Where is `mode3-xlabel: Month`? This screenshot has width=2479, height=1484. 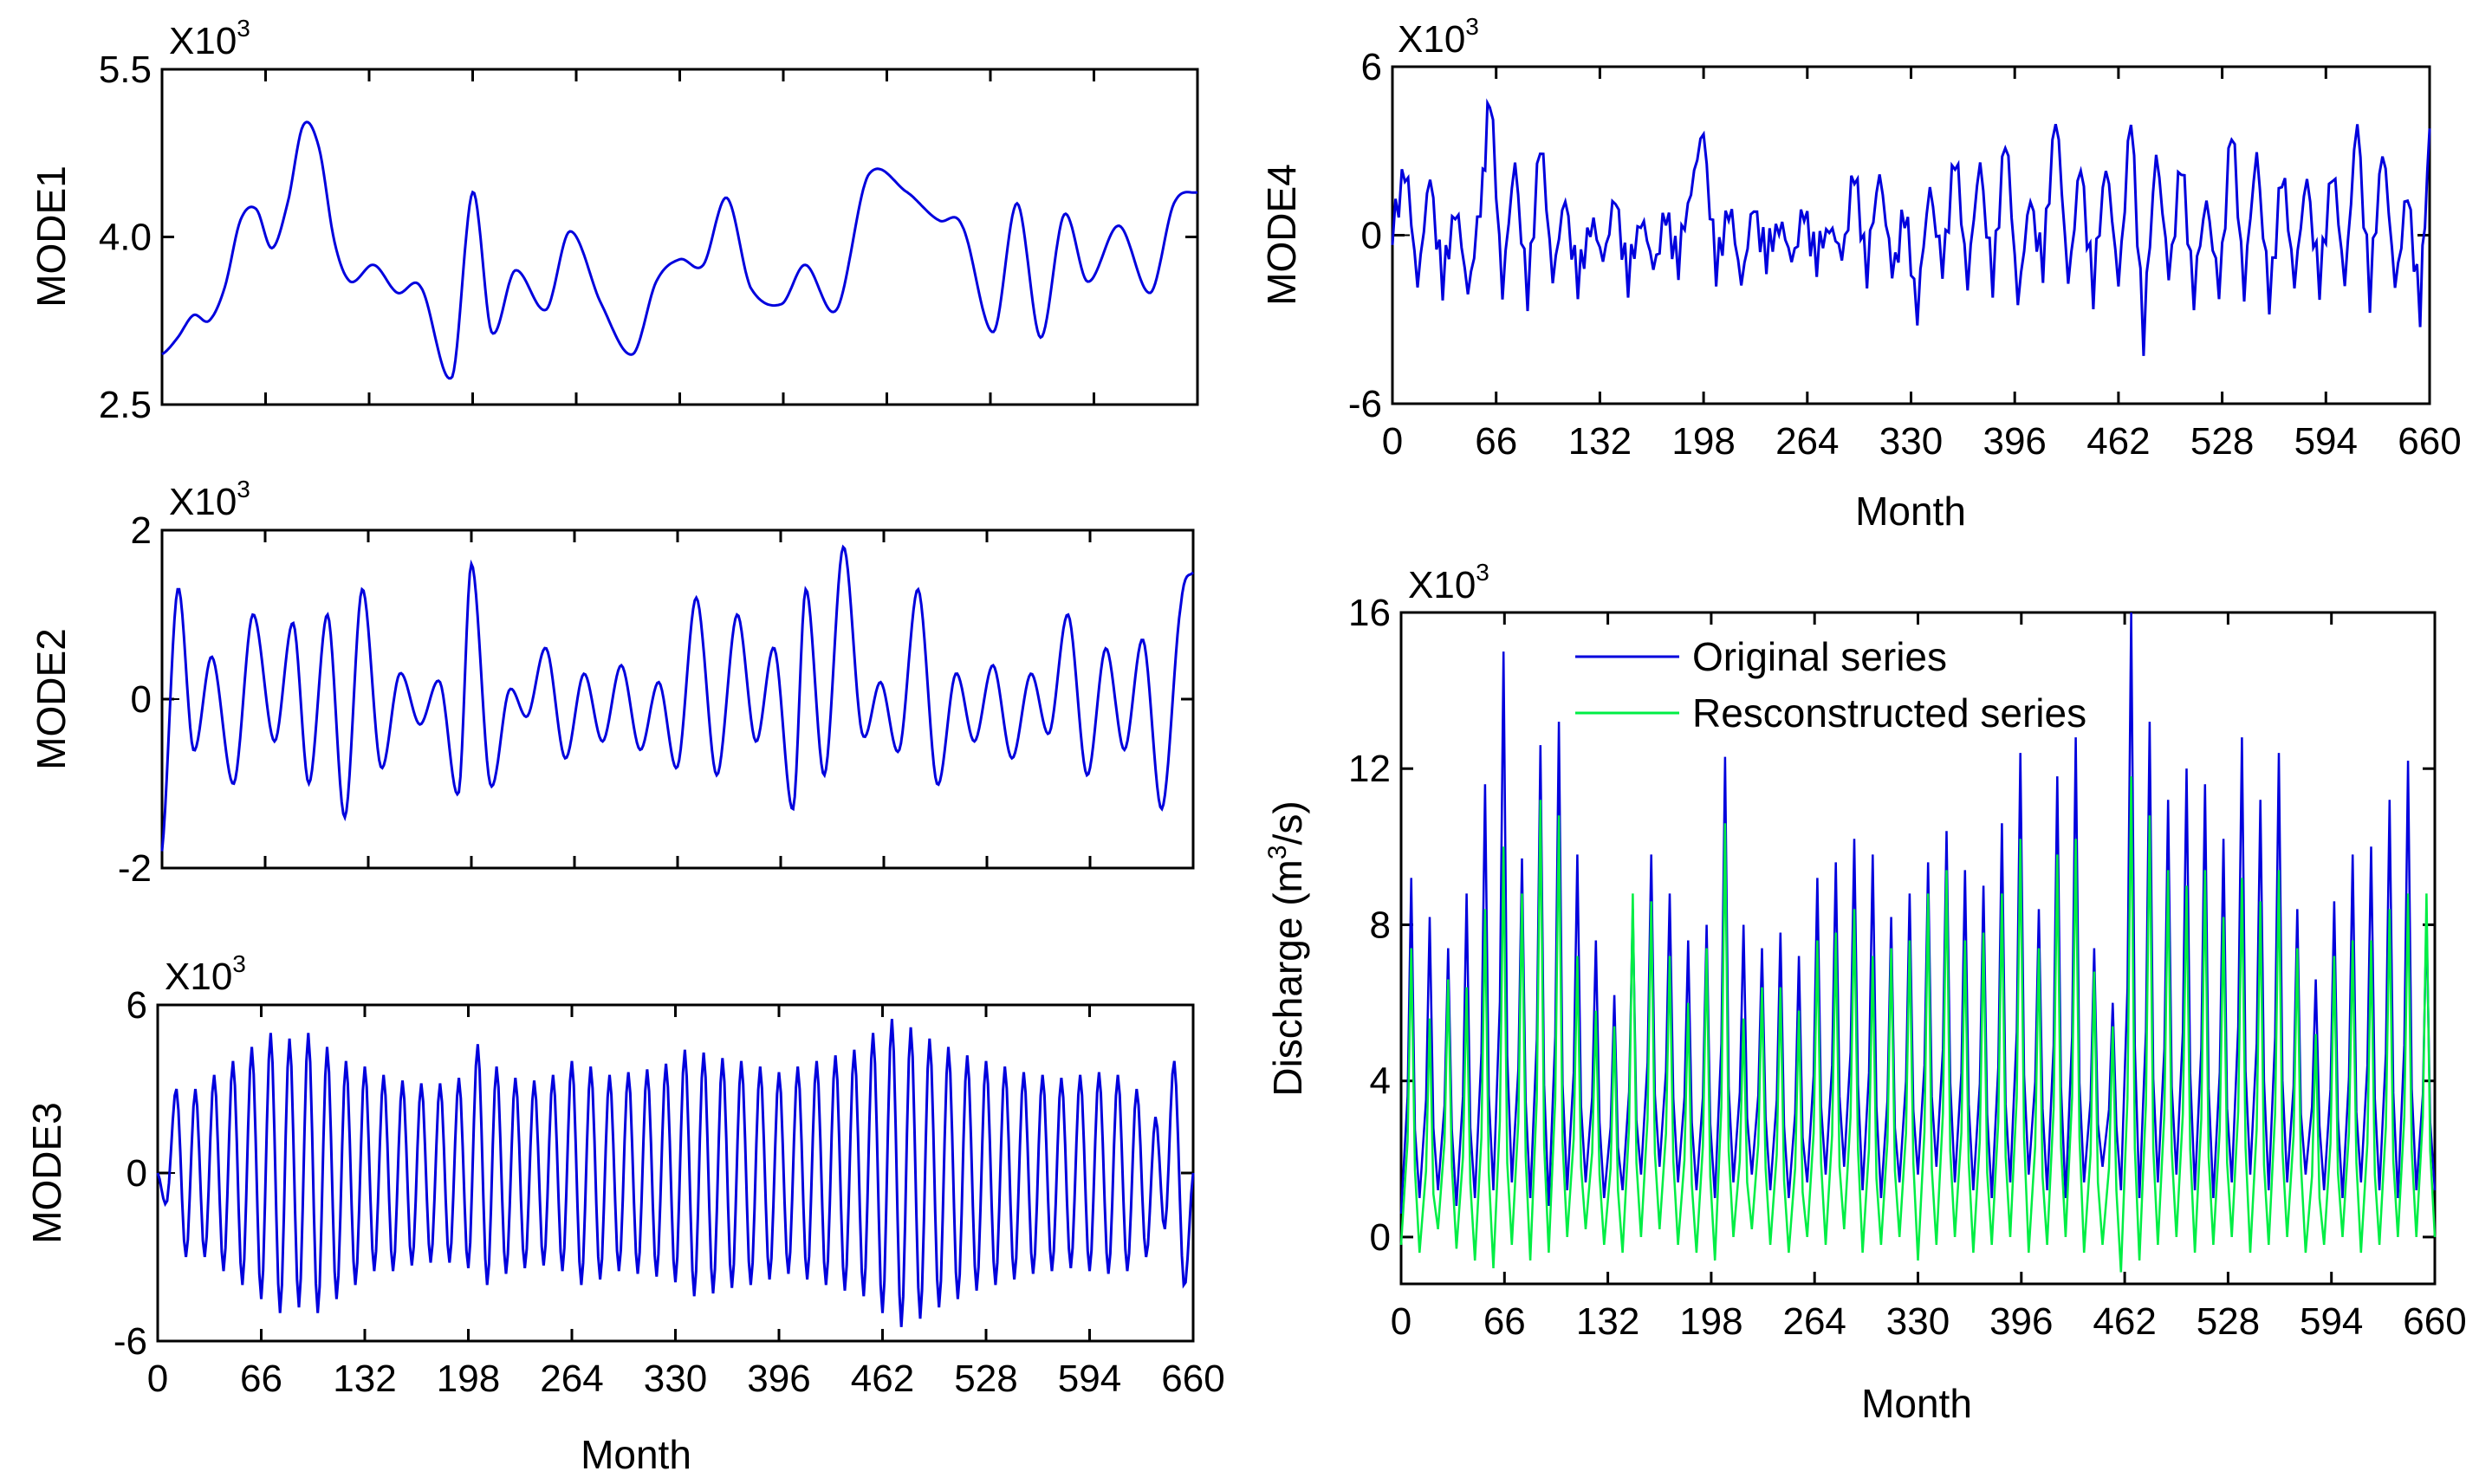
mode3-xlabel: Month is located at coordinates (636, 1454).